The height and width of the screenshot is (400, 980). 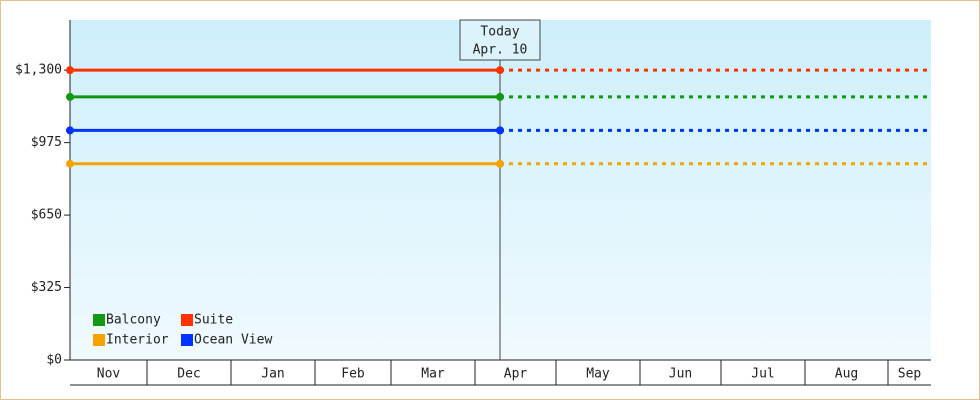 I want to click on today-date: Apr. 10, so click(x=500, y=50).